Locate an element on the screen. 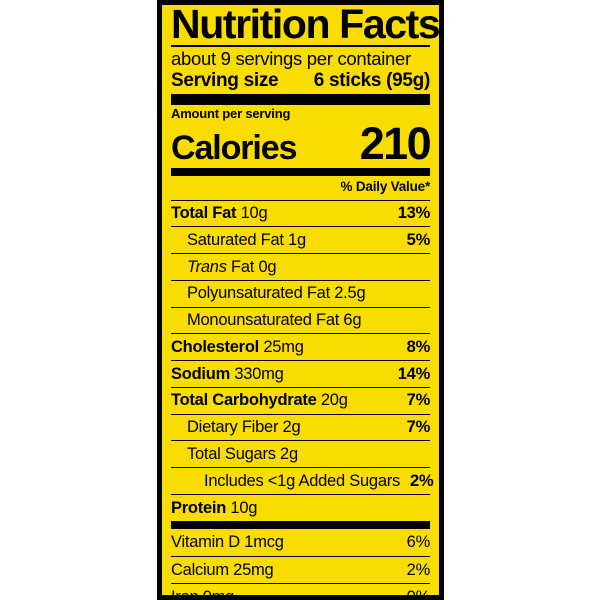 The image size is (600, 600). nutrient-row: Polyunsaturated Fat 2.5g is located at coordinates (300, 294).